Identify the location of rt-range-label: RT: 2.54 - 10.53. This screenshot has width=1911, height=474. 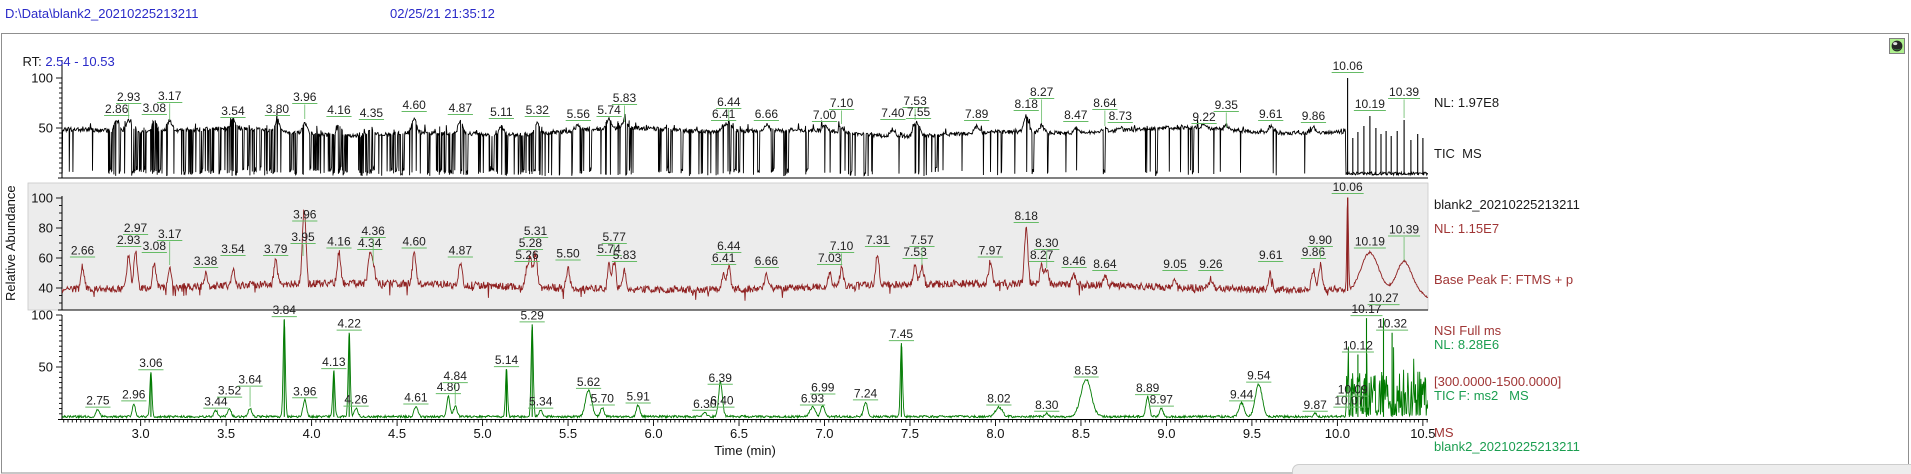
(61, 61).